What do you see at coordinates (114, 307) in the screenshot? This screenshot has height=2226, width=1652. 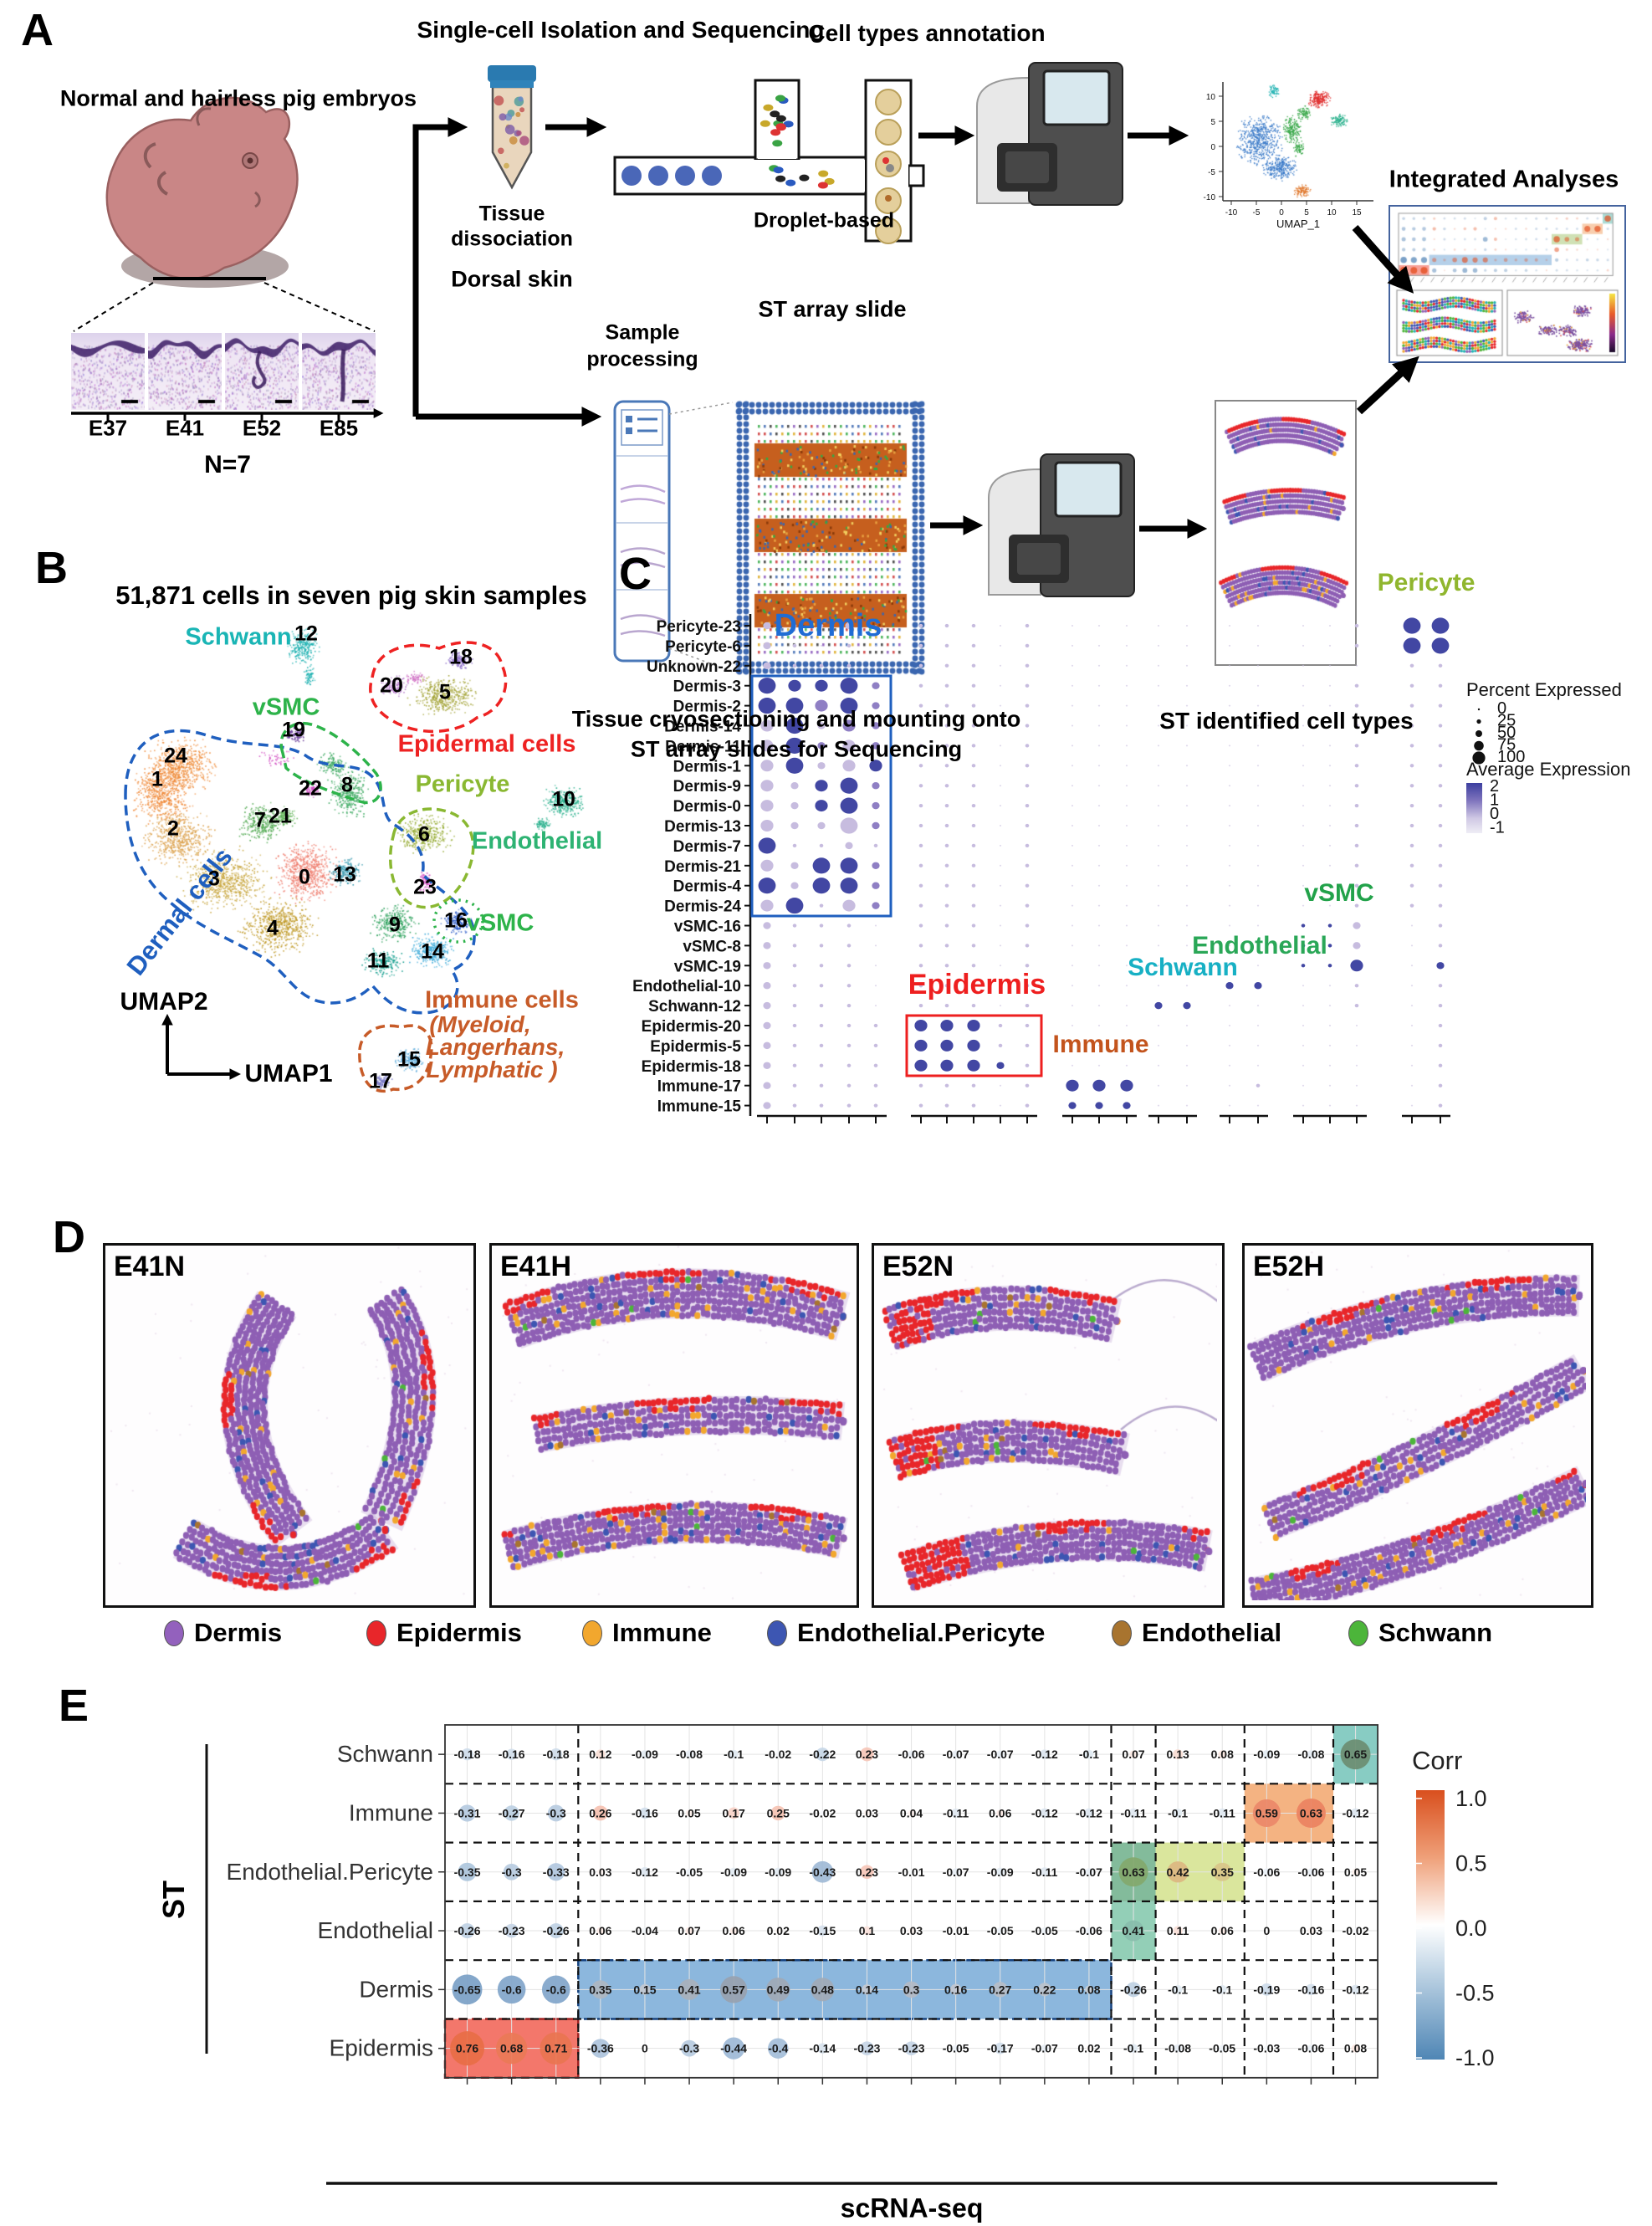 I see `zoom-lead-left` at bounding box center [114, 307].